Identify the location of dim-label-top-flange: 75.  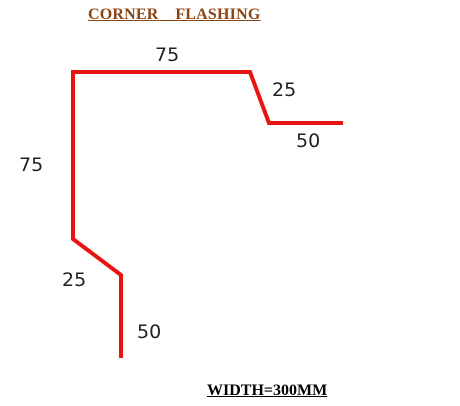
(167, 55).